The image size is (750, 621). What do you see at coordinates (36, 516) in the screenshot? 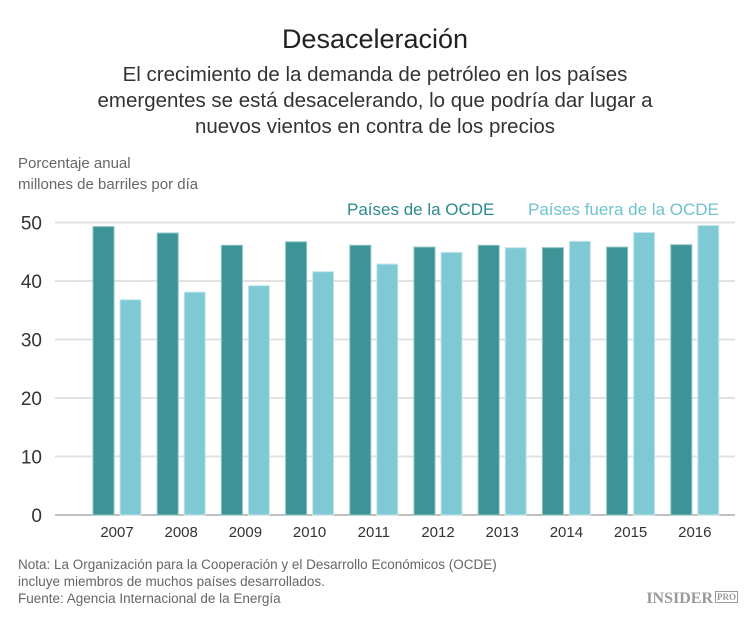
I see `y-tick-label: 0` at bounding box center [36, 516].